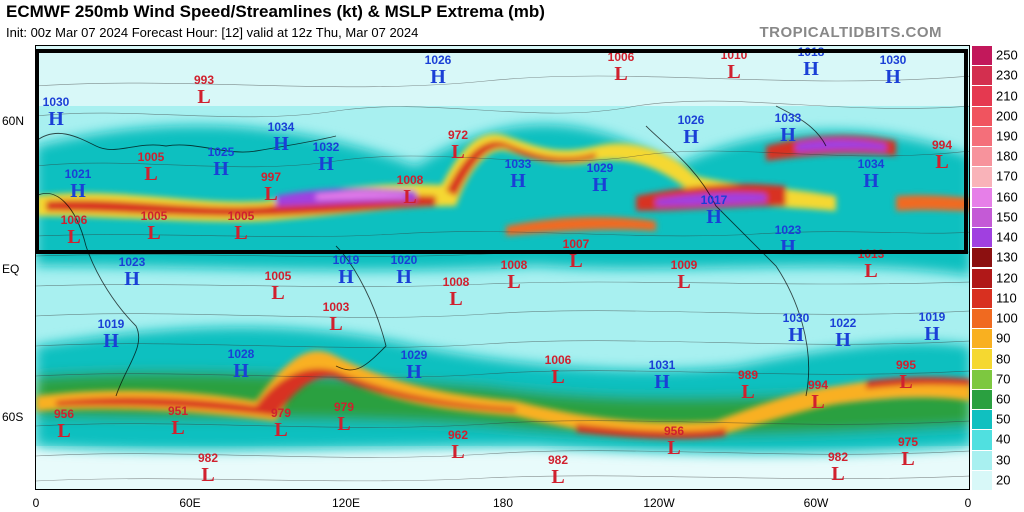 The width and height of the screenshot is (1024, 512). I want to click on low-pressure-marker-value: 994, so click(942, 145).